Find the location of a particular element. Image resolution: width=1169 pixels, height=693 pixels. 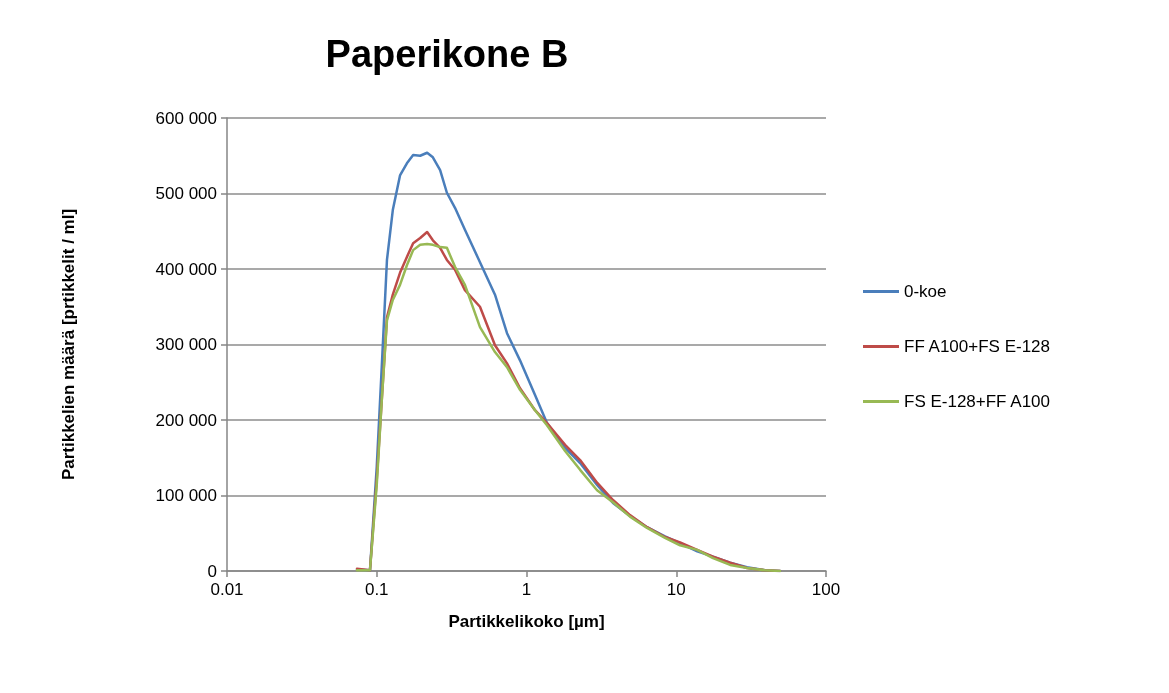

y-tick-label: 0 is located at coordinates (212, 571).